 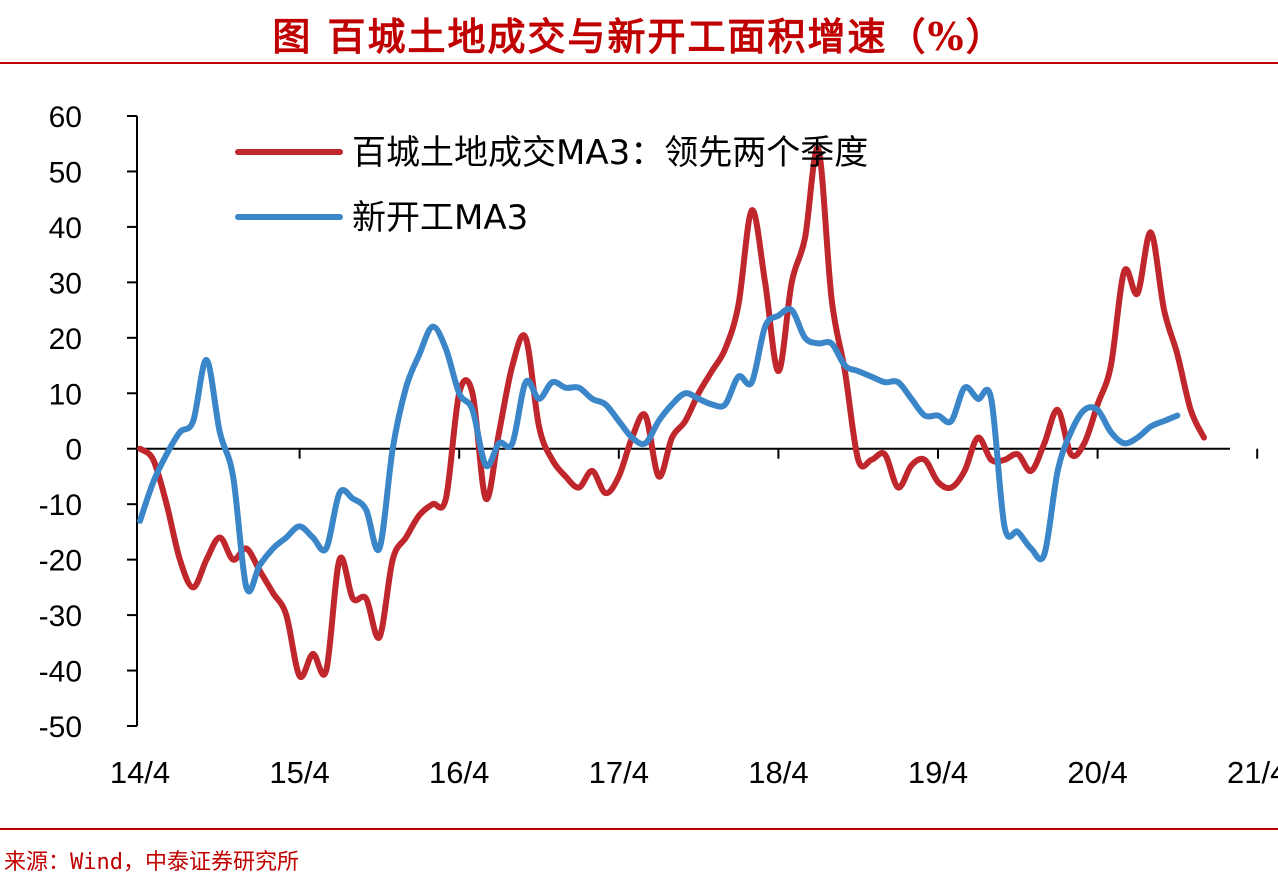 I want to click on legend-item-new-starts: 新开工MA3, so click(x=381, y=218).